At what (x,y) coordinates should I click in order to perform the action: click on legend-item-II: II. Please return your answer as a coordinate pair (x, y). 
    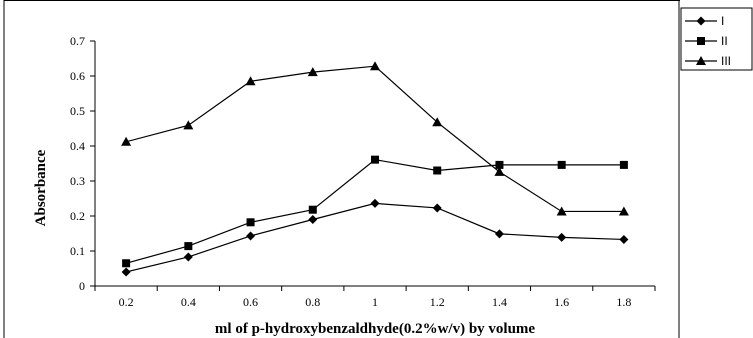
    Looking at the image, I should click on (706, 41).